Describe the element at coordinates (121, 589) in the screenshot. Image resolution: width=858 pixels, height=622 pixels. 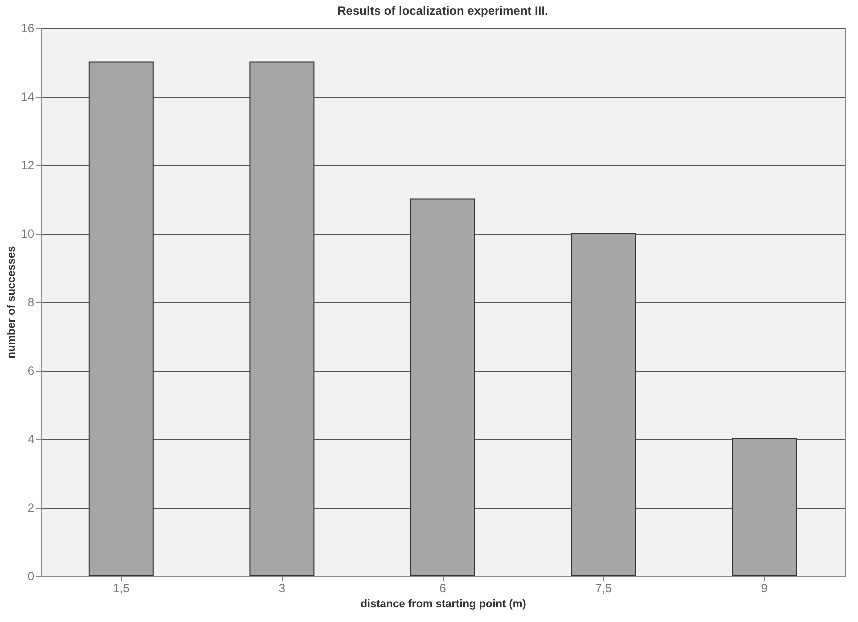
I see `x-tick-label: 1,5` at that location.